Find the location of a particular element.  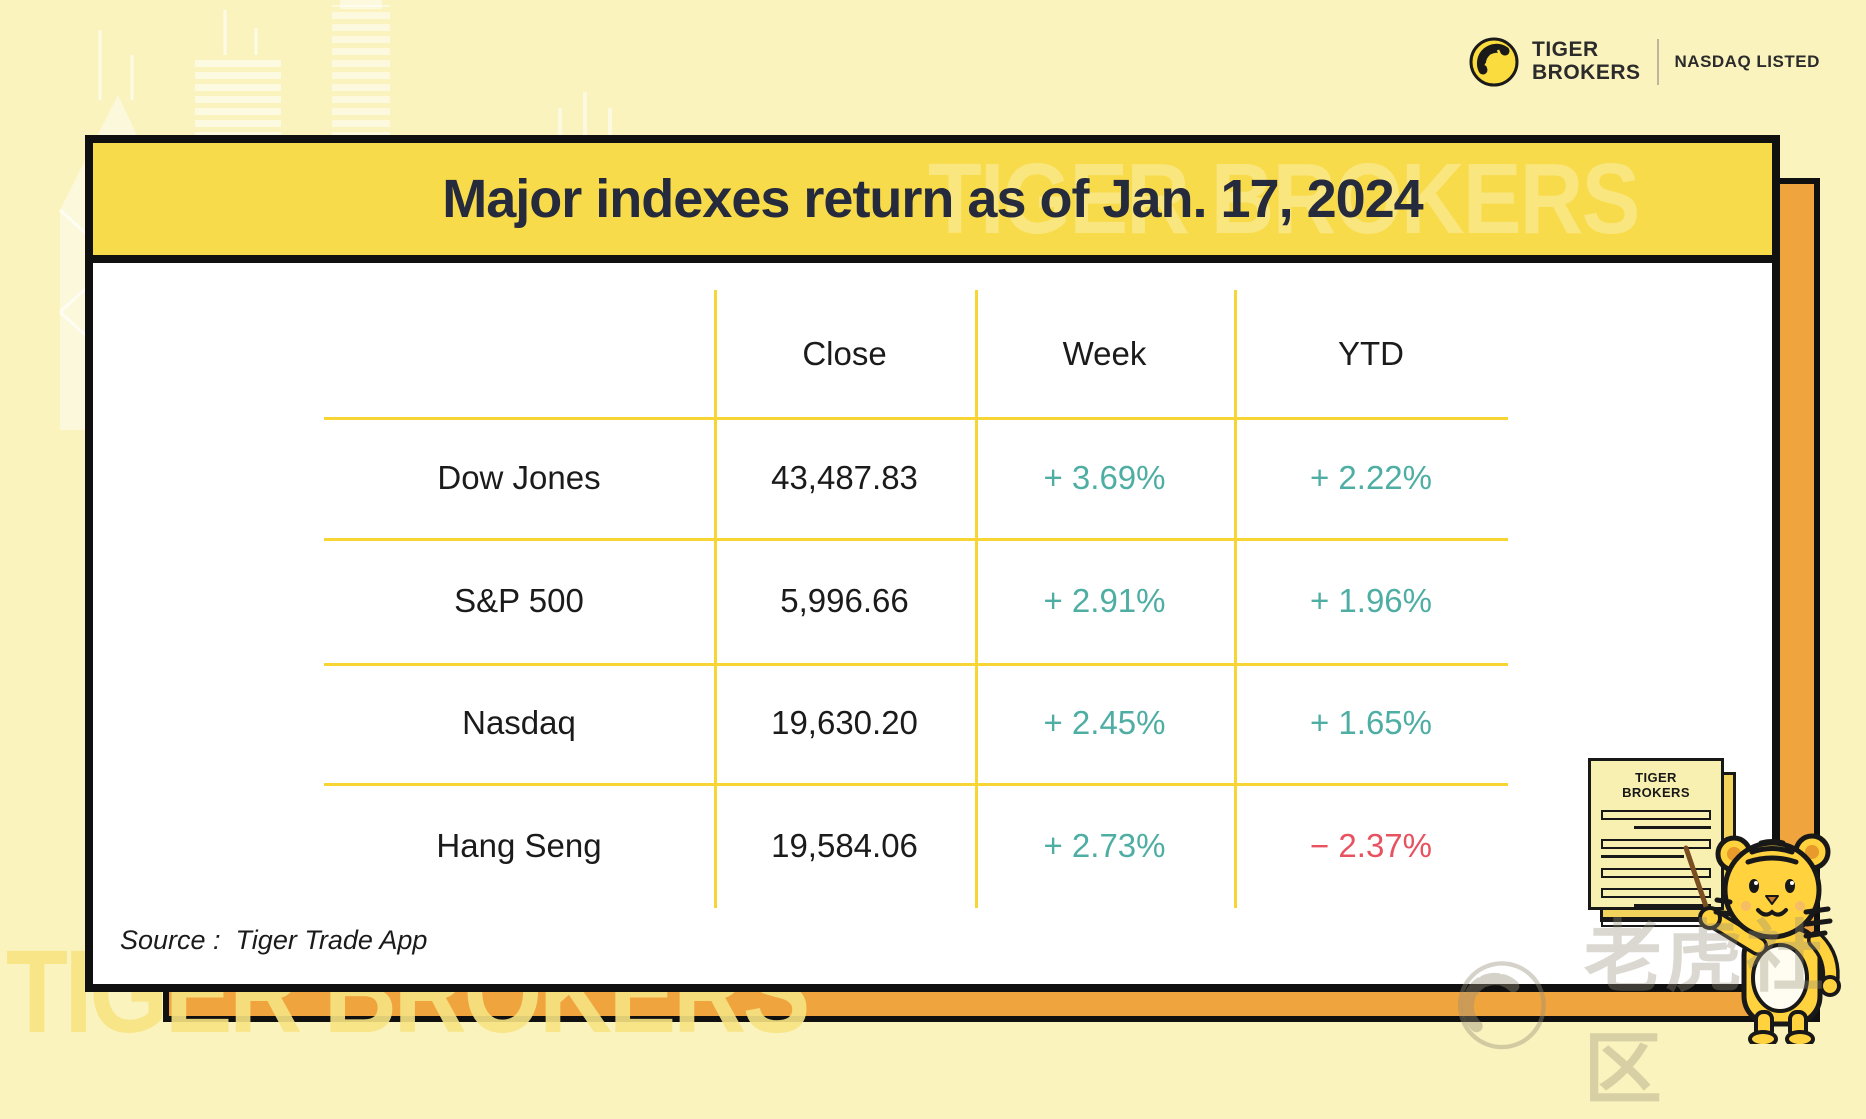

column-header-week: Week is located at coordinates (1104, 353).